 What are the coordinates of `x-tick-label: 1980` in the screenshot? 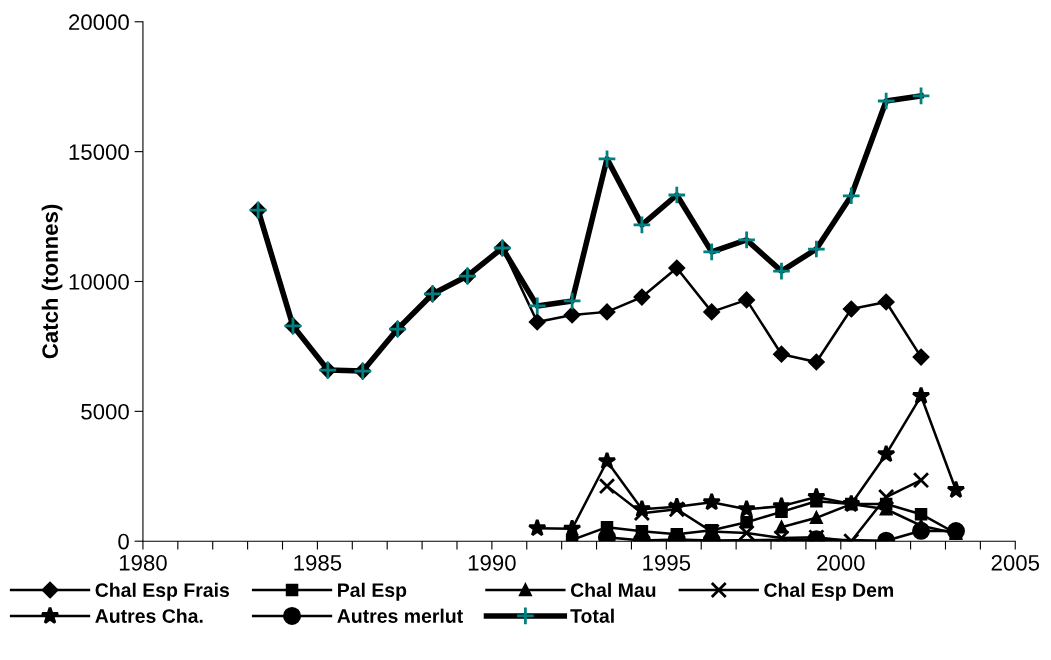 It's located at (143, 562).